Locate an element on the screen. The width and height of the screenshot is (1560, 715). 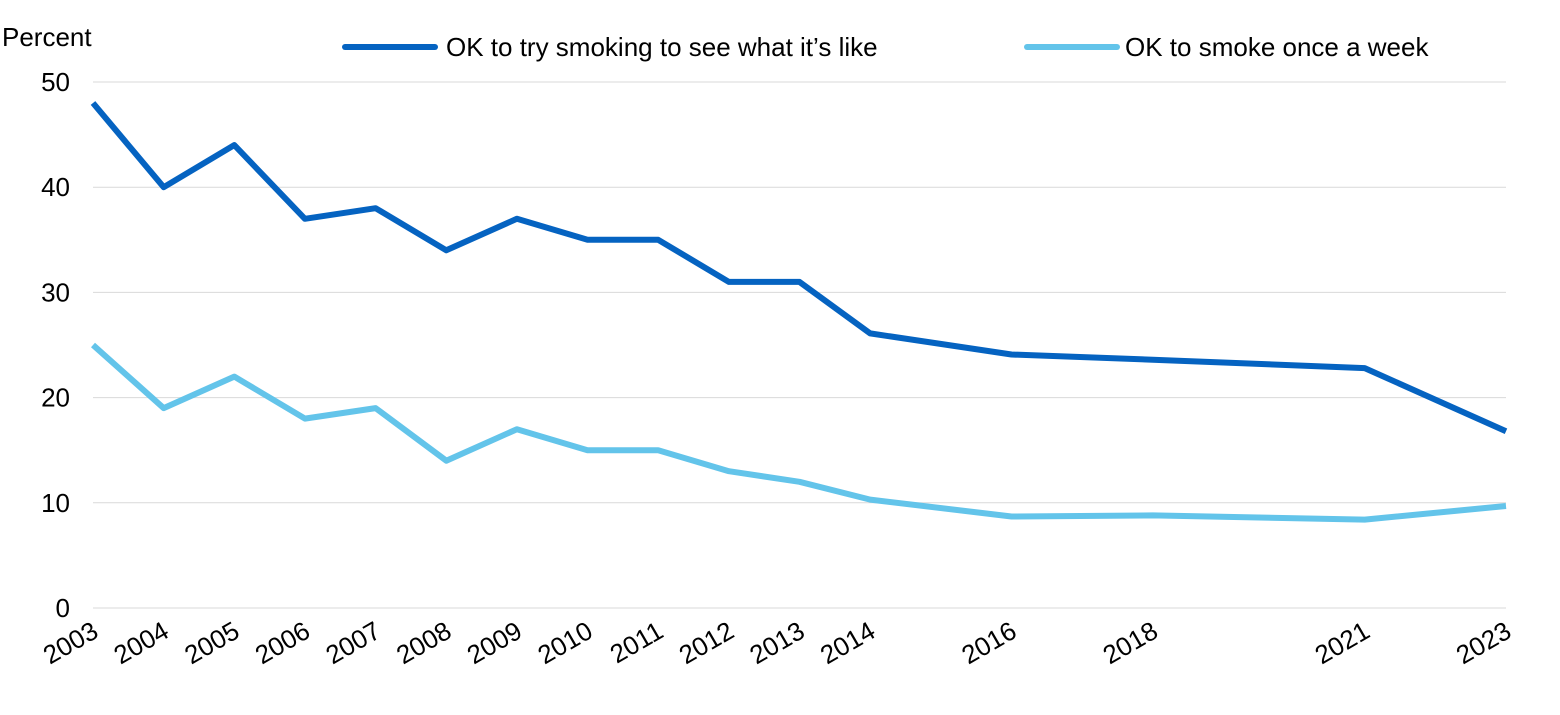
y-tick-label: 50 is located at coordinates (55, 82).